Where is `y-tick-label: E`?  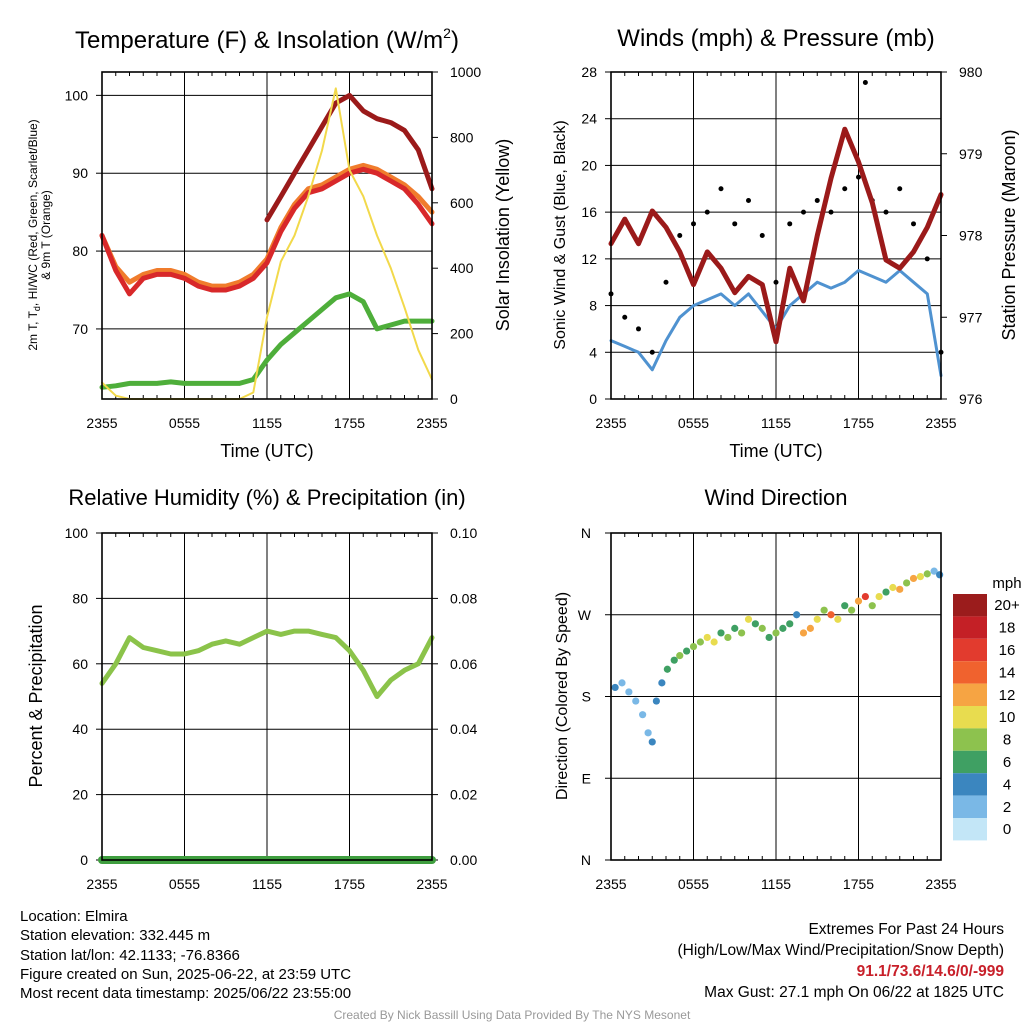 y-tick-label: E is located at coordinates (586, 778).